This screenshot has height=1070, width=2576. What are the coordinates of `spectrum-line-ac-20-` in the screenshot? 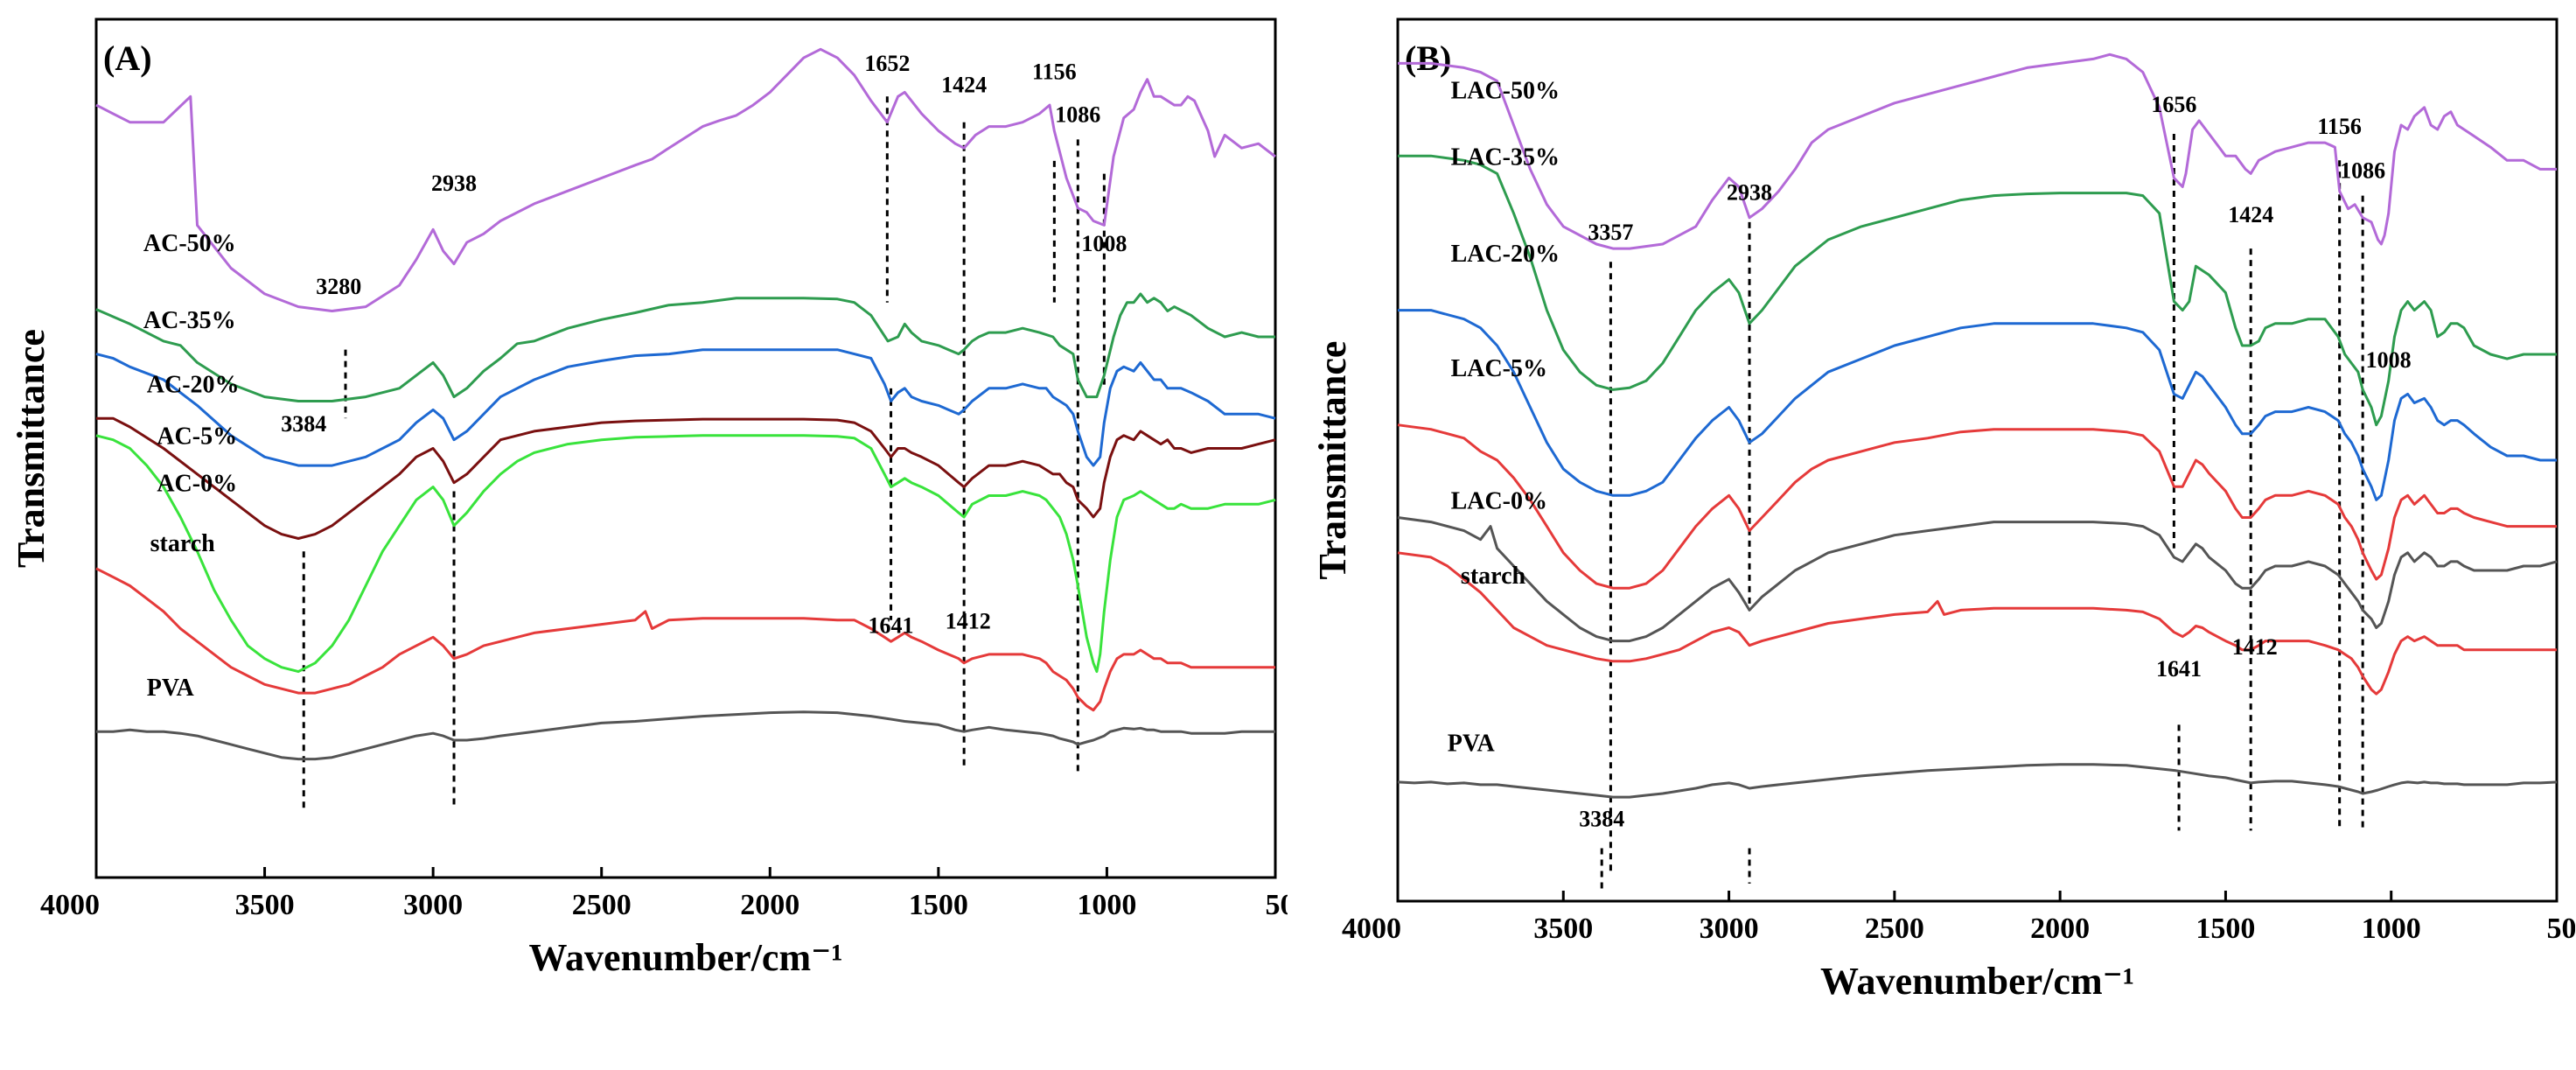 It's located at (685, 407).